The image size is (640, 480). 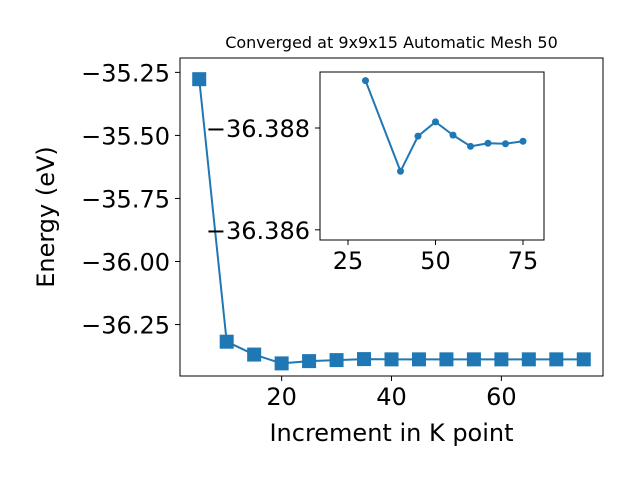 I want to click on main-y-tick-label: −36.00, so click(x=125, y=263).